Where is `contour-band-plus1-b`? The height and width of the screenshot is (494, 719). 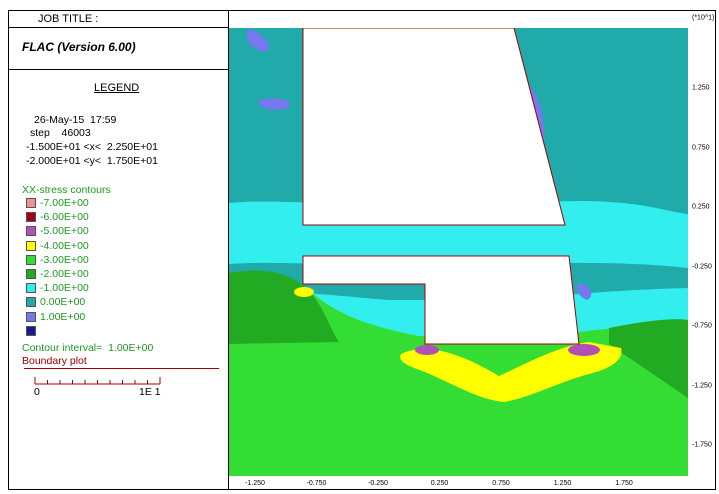 contour-band-plus1-b is located at coordinates (274, 104).